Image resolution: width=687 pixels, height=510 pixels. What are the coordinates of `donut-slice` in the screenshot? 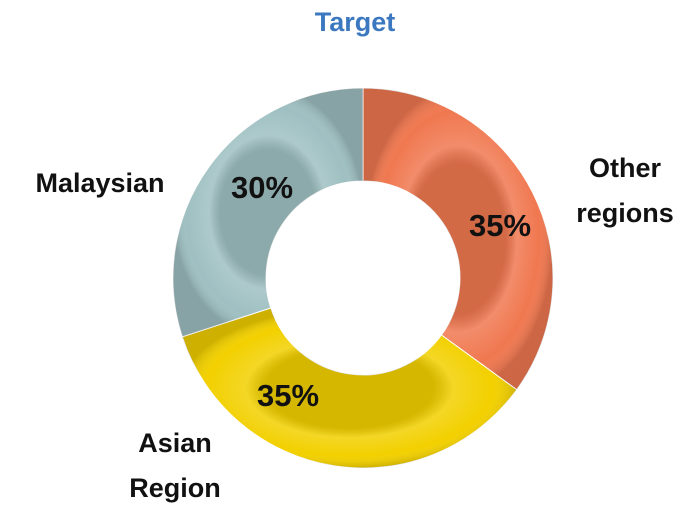 It's located at (268, 212).